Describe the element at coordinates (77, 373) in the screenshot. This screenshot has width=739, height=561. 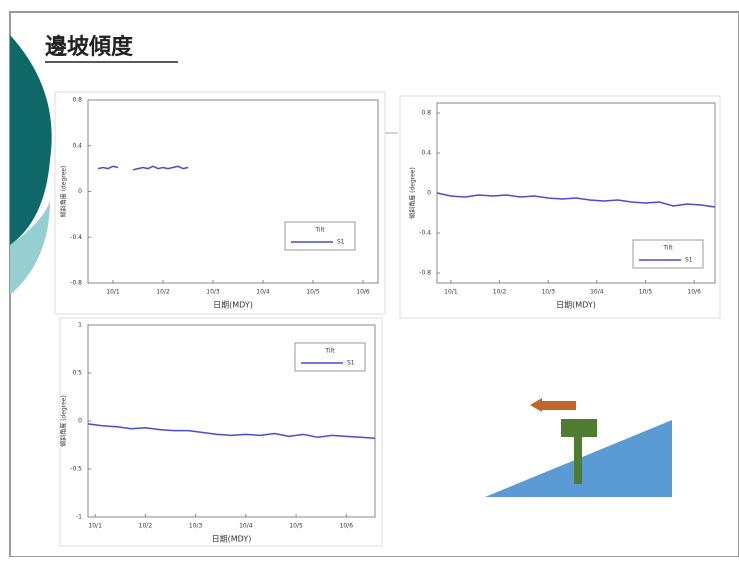
I see `y-tick-label: 0.5` at that location.